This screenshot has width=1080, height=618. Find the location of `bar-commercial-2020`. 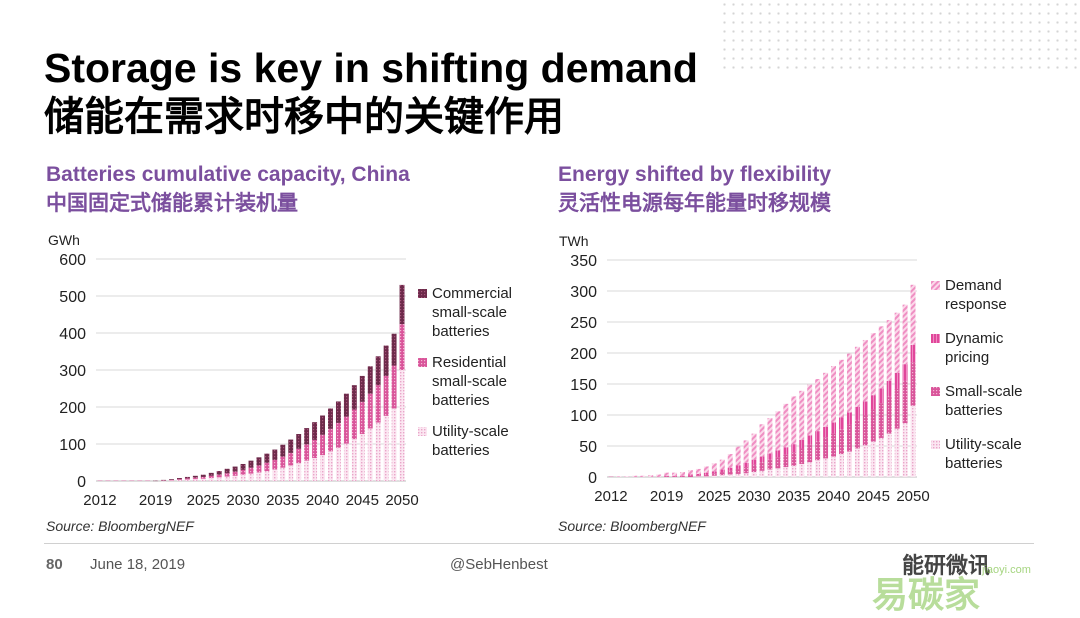

bar-commercial-2020 is located at coordinates (164, 480).